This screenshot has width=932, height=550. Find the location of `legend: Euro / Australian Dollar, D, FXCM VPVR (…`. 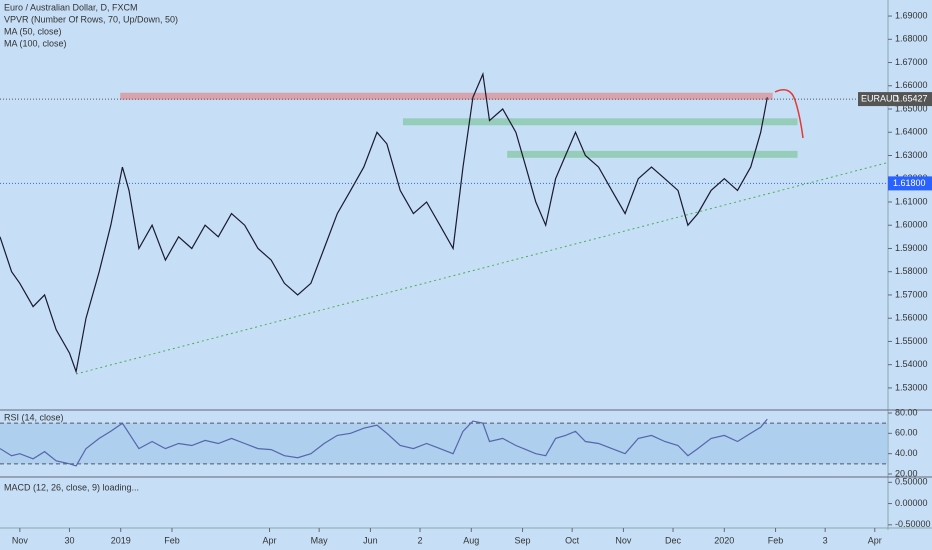

legend: Euro / Australian Dollar, D, FXCM VPVR (… is located at coordinates (91, 25).